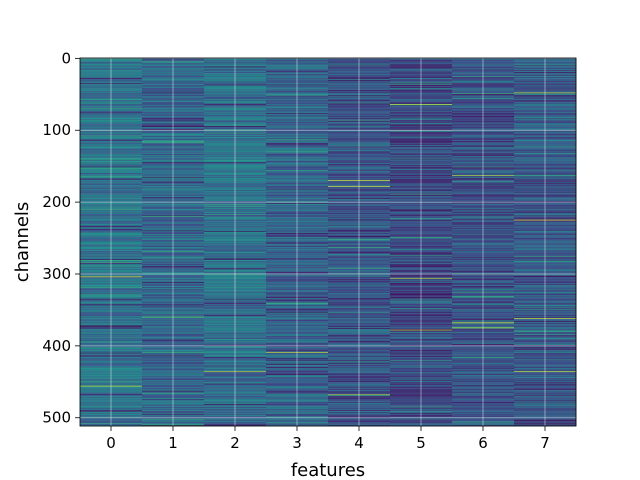  What do you see at coordinates (173, 443) in the screenshot?
I see `x-tick-label: 1` at bounding box center [173, 443].